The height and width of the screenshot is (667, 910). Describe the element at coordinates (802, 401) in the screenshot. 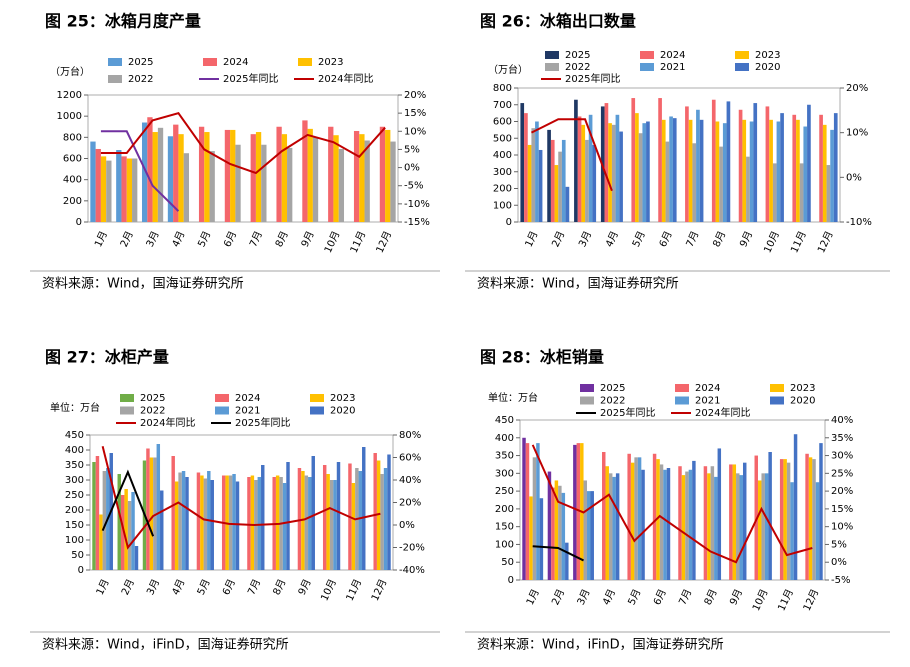

I see `legend-label: 2020` at that location.